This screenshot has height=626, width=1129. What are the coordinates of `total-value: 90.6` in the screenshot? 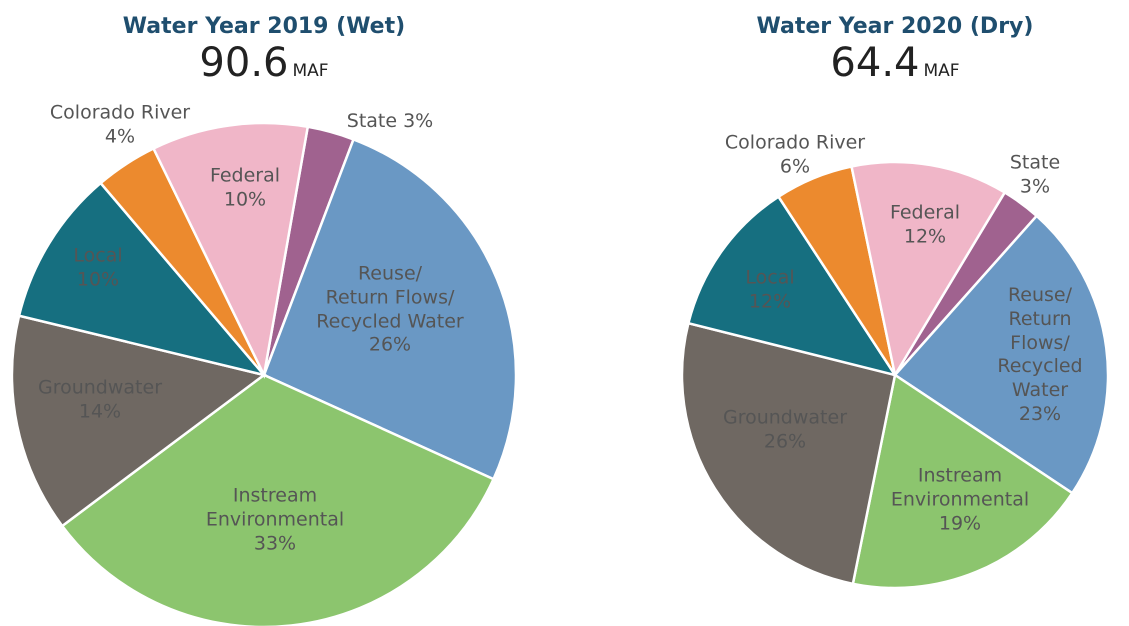 It's located at (244, 63).